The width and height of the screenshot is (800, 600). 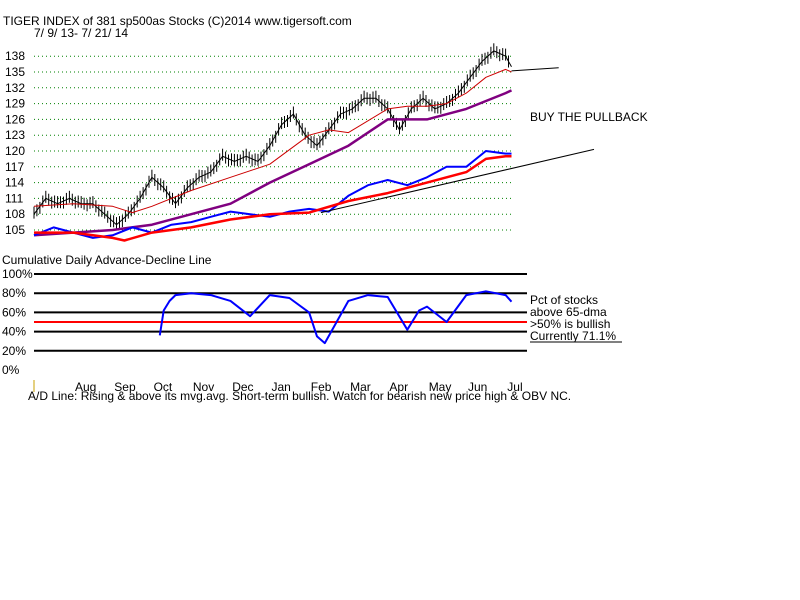 I want to click on lower-y-tick: 20%, so click(x=14, y=351).